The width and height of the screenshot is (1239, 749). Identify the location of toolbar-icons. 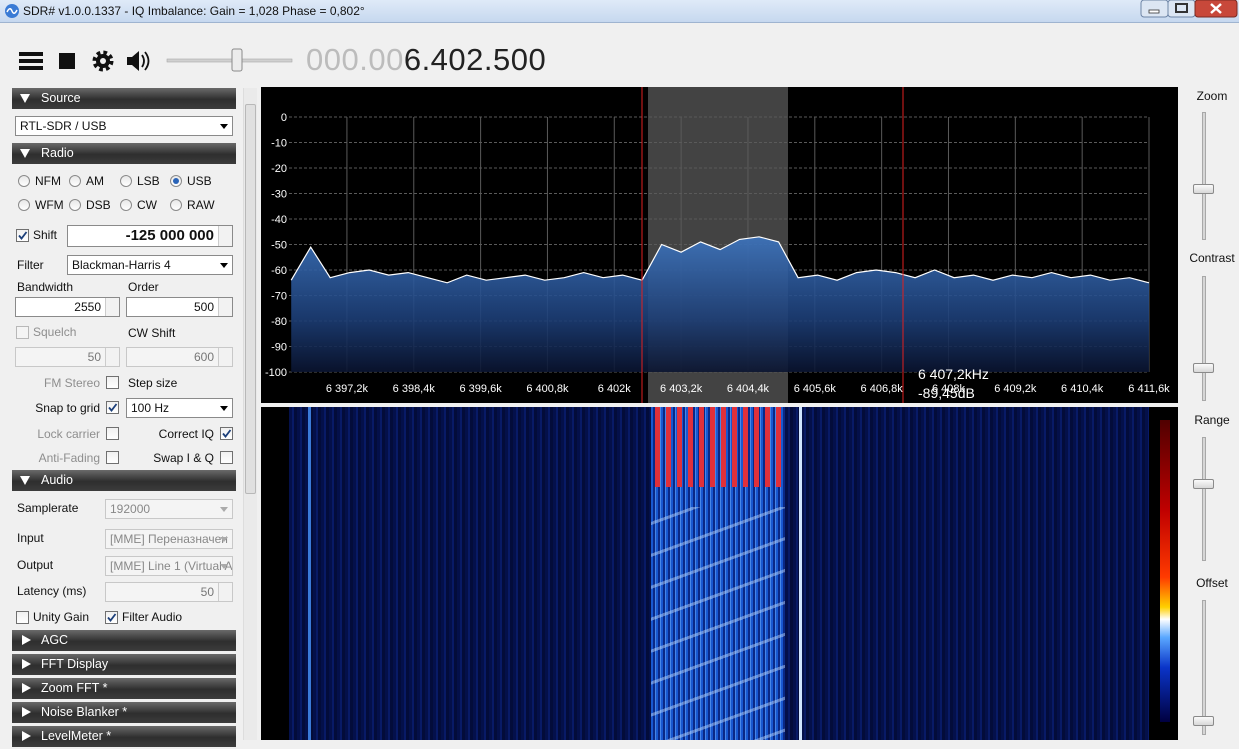
(156, 60).